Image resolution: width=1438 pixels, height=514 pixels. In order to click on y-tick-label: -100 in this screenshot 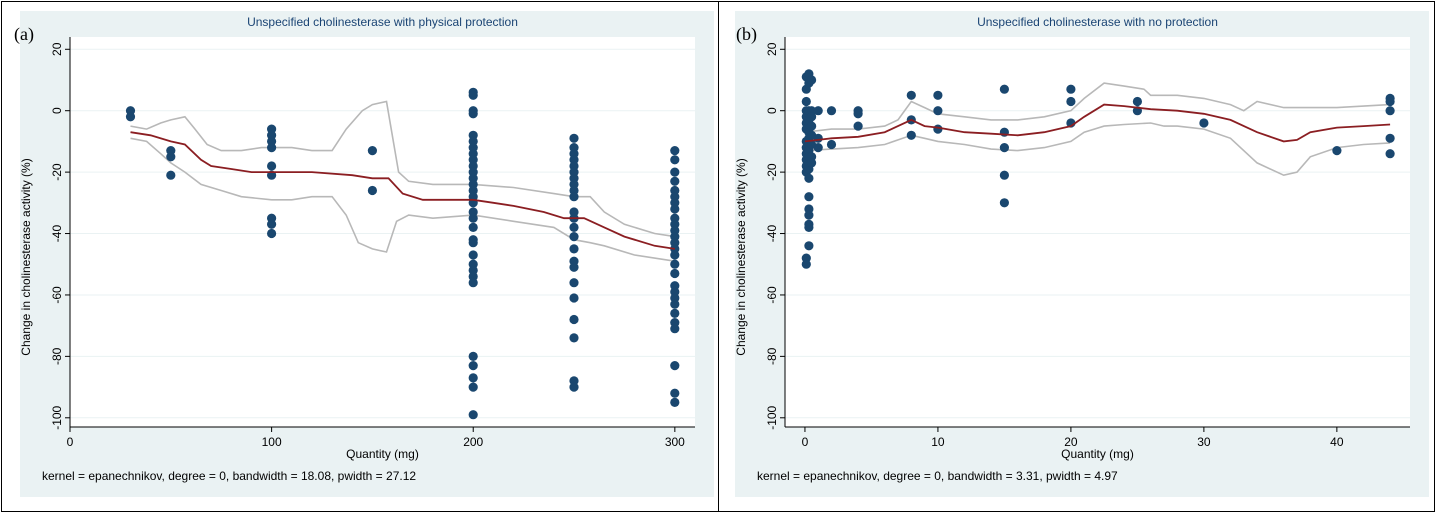, I will do `click(57, 417)`.